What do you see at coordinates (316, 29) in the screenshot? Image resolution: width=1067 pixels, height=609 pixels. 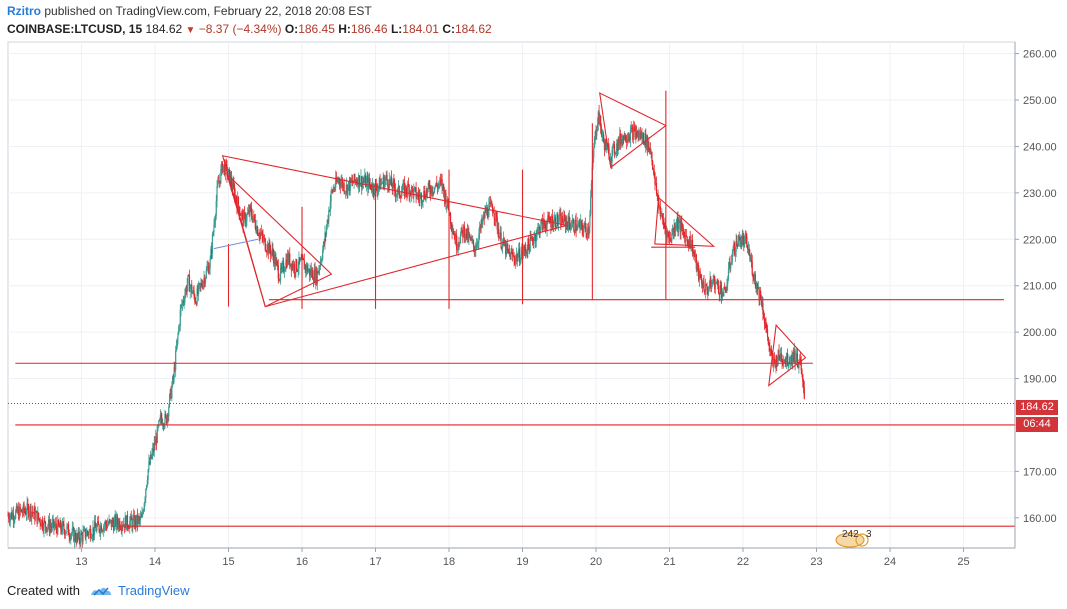 I see `open-value: 186.45` at bounding box center [316, 29].